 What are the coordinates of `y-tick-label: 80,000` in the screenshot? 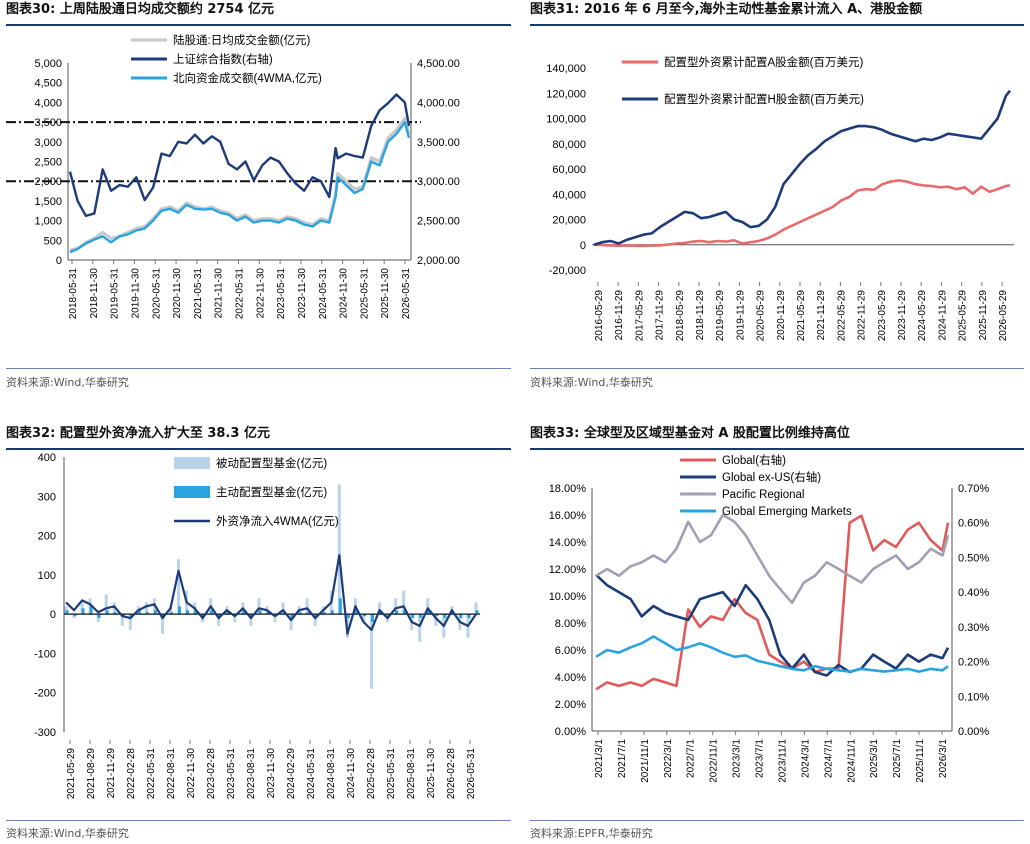 It's located at (569, 145).